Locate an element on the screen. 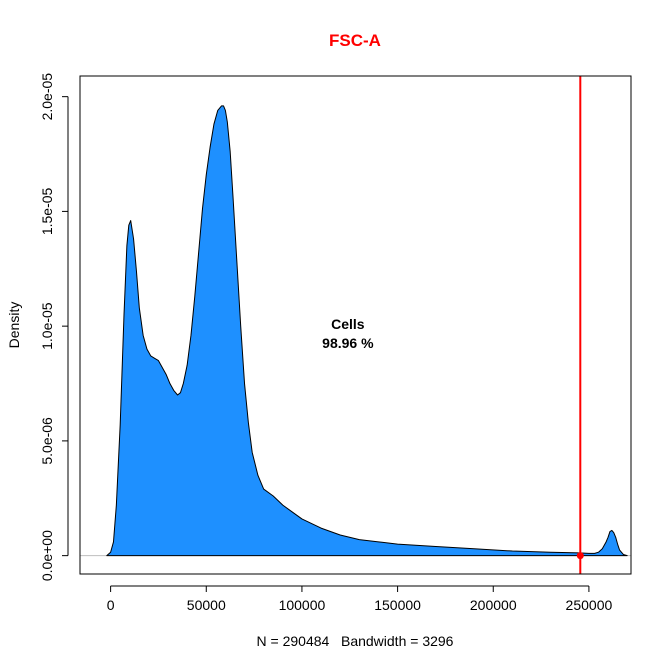 This screenshot has height=672, width=672. chart-title: FSC-A is located at coordinates (355, 40).